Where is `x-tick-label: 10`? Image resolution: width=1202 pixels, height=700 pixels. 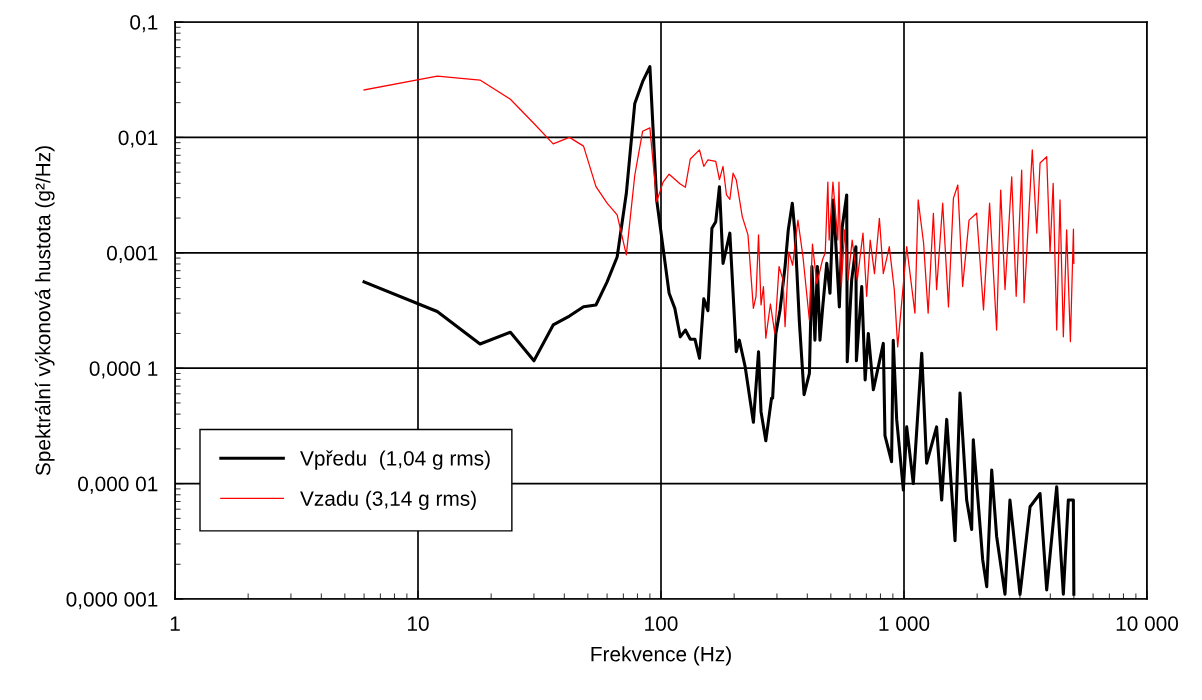
x-tick-label: 10 is located at coordinates (418, 623).